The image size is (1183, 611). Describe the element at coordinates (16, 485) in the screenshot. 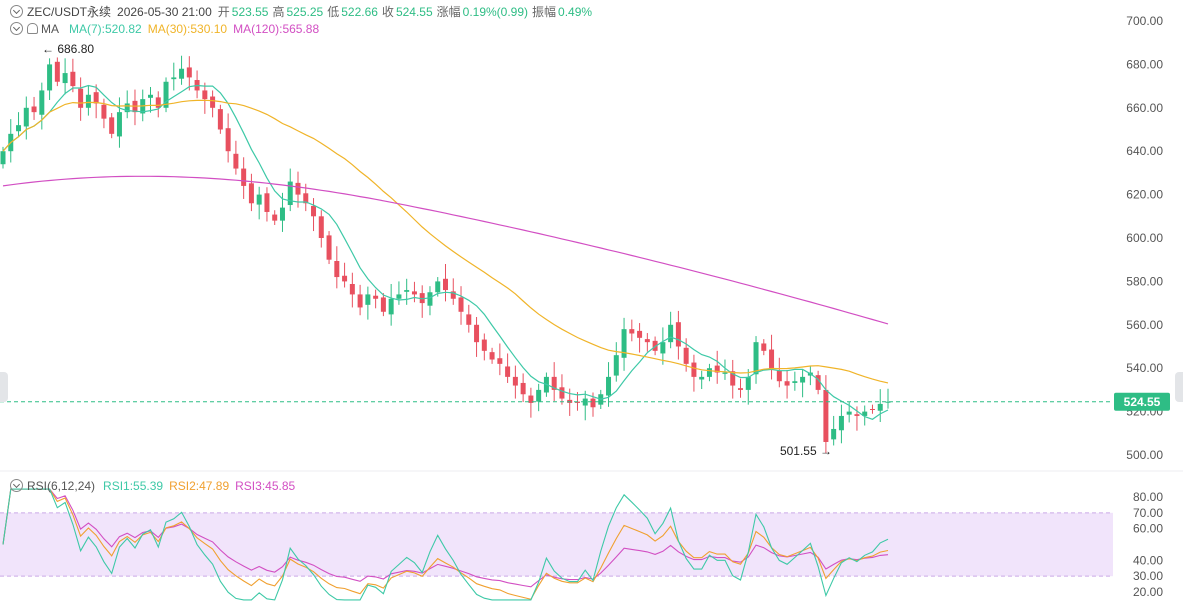

I see `rsi-collapse-icon` at that location.